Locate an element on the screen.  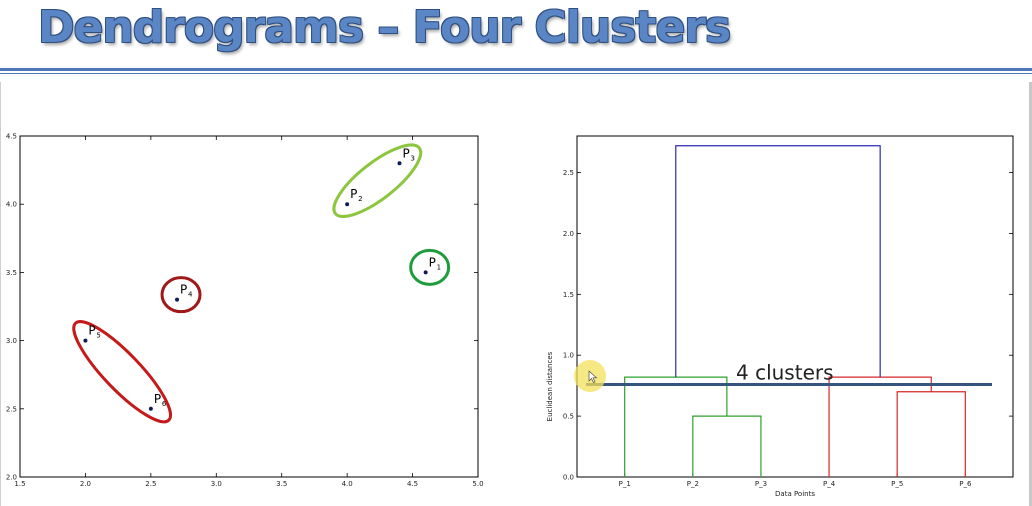
x-tick-label: 4.5 is located at coordinates (412, 484).